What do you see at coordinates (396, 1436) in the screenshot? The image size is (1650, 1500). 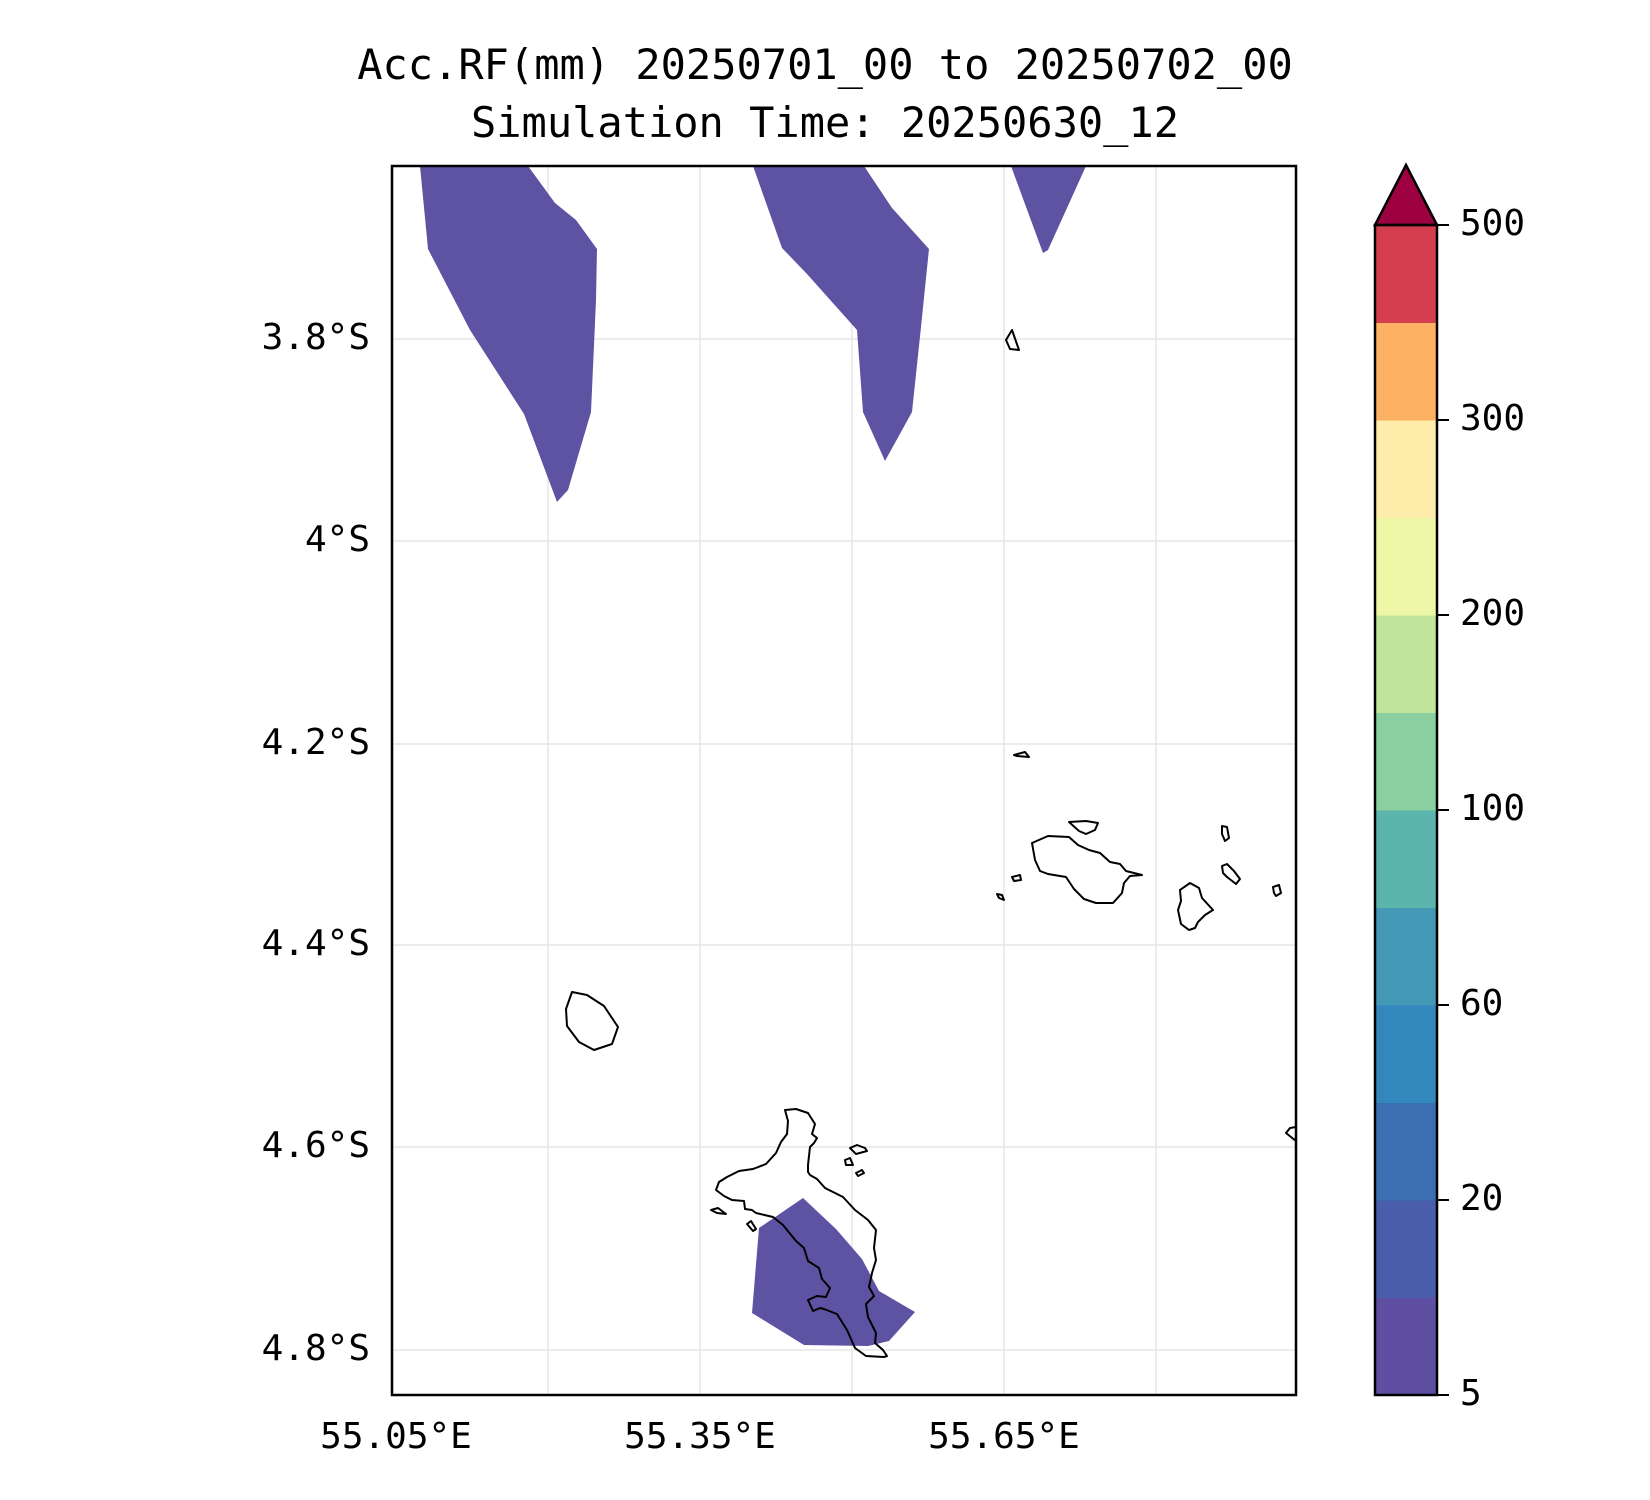 I see `lon-tick-label: 55.05°E` at bounding box center [396, 1436].